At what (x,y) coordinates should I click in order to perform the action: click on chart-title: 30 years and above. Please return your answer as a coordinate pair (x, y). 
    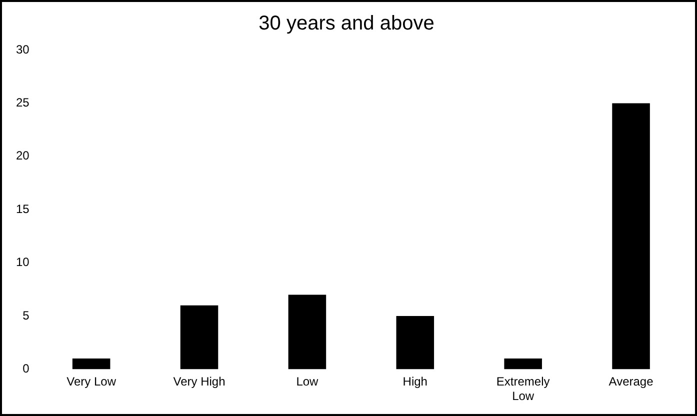
    Looking at the image, I should click on (346, 23).